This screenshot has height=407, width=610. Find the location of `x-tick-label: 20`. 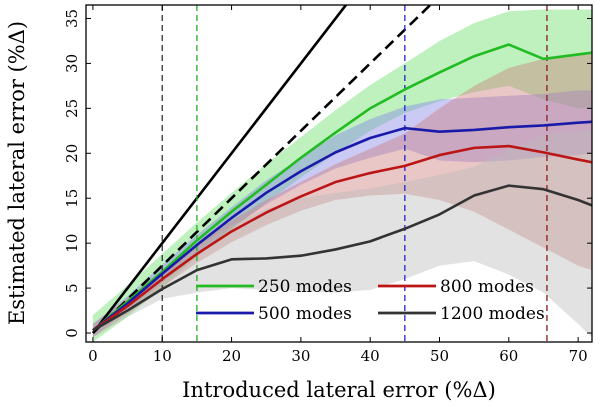

x-tick-label: 20 is located at coordinates (231, 356).